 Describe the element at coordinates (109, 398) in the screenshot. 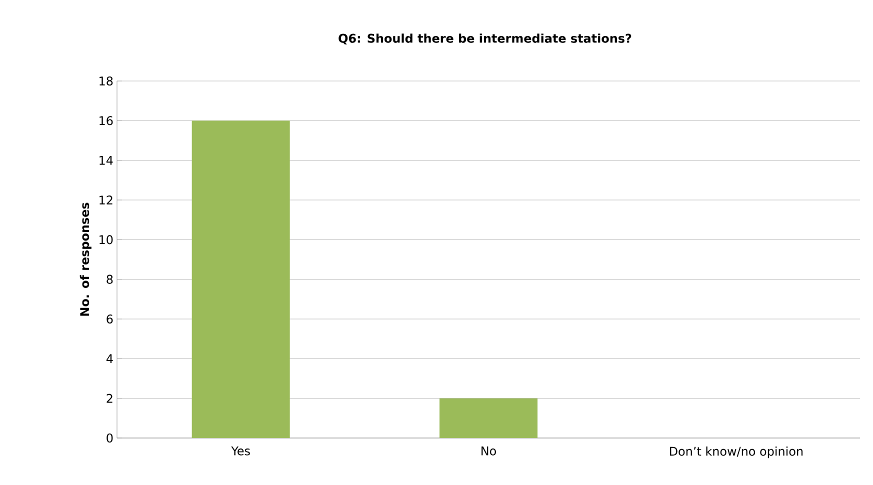

I see `y-tick-label: 2` at that location.